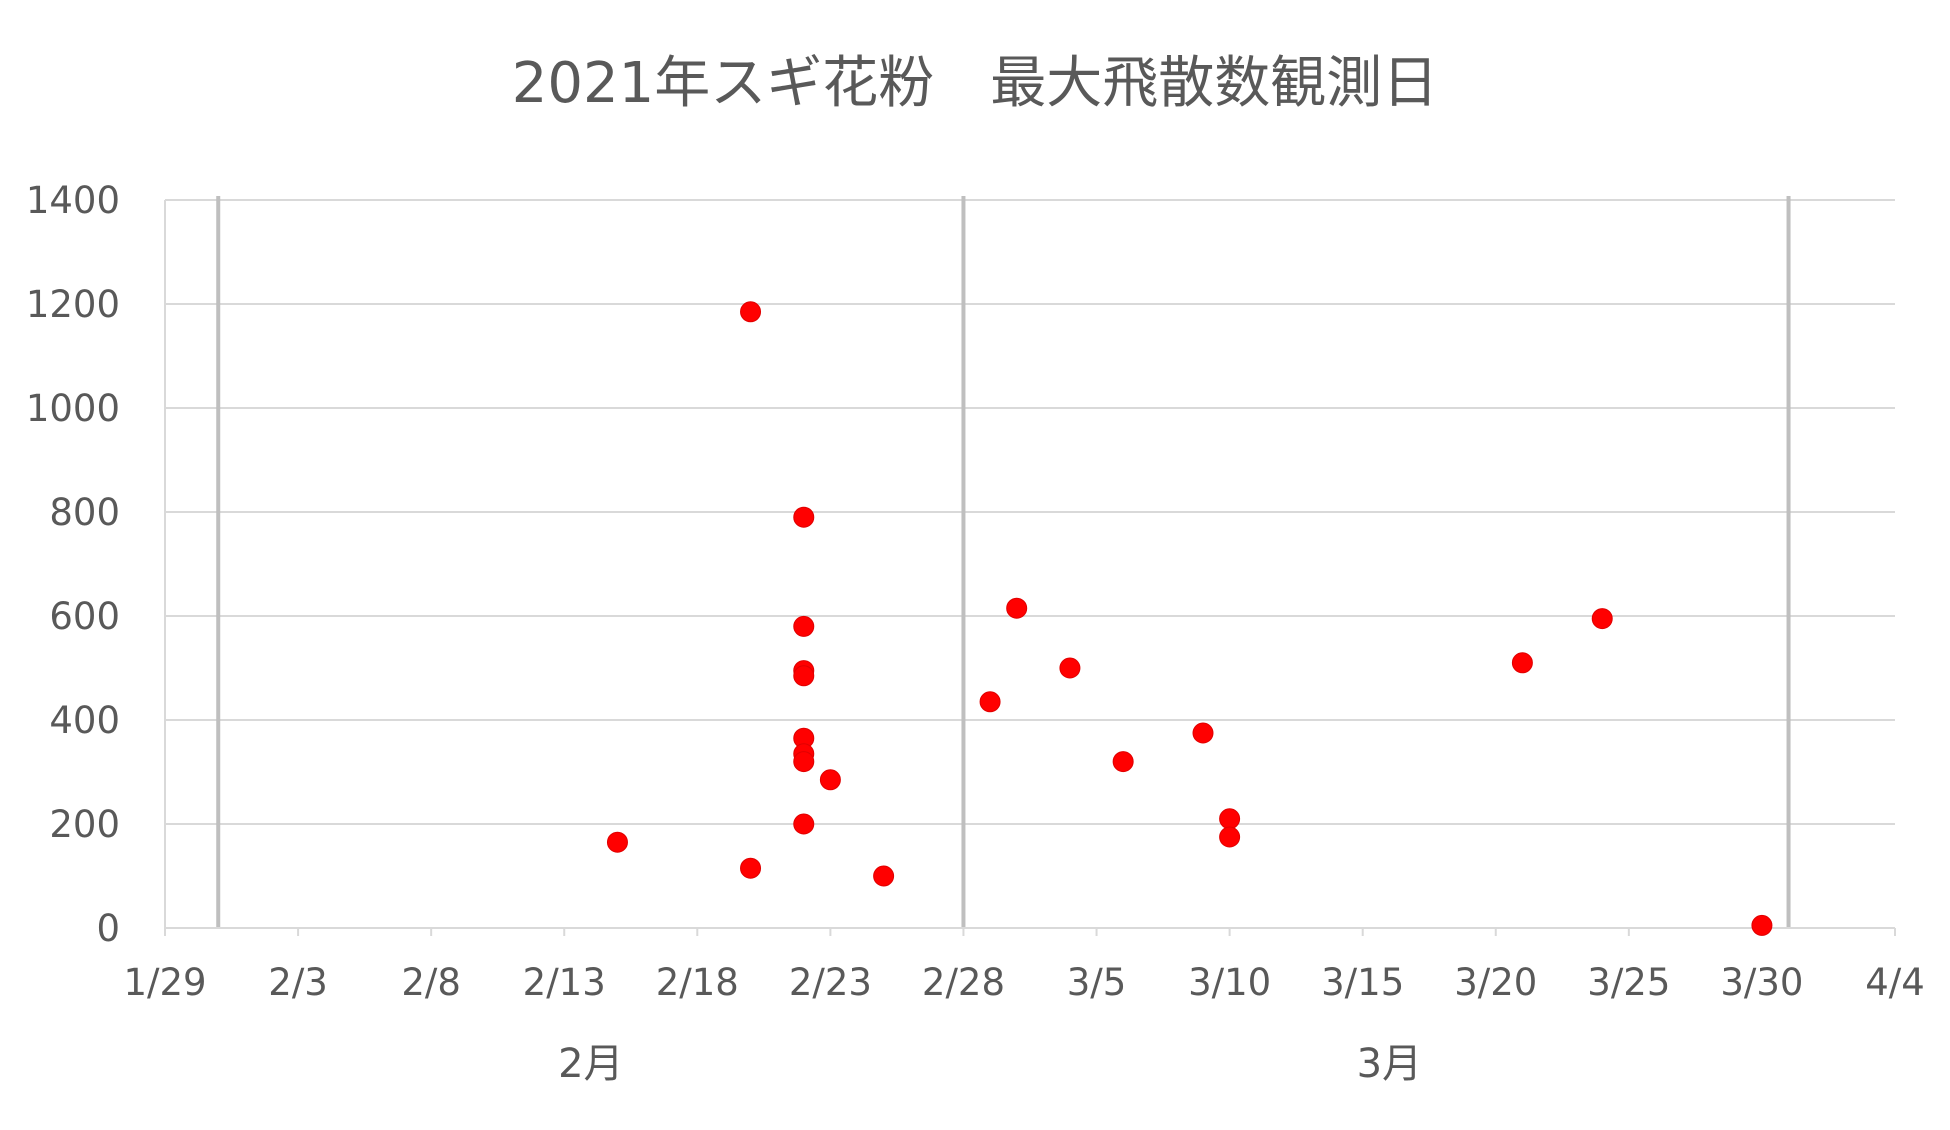  Describe the element at coordinates (1761, 982) in the screenshot. I see `x-tick-label: 3/30` at that location.